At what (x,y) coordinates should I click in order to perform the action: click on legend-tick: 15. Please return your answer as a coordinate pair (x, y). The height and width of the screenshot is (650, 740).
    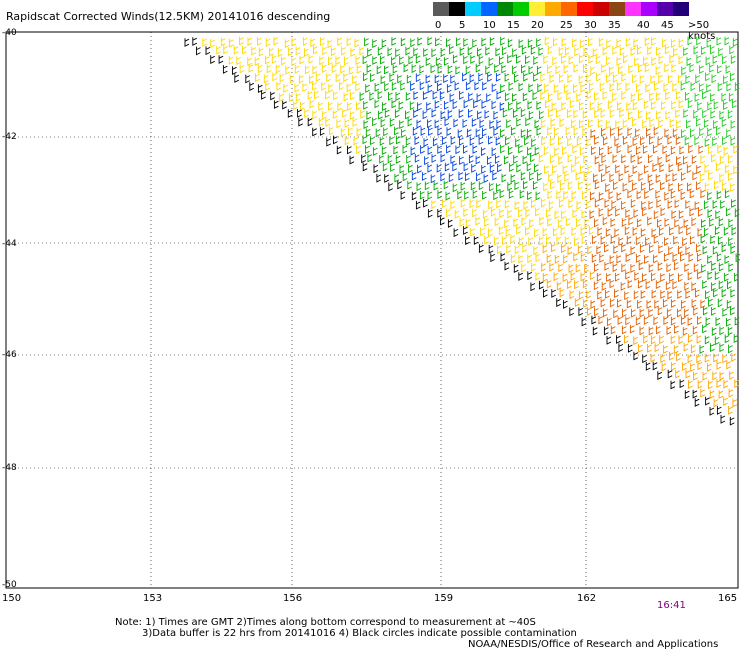
    Looking at the image, I should click on (513, 25).